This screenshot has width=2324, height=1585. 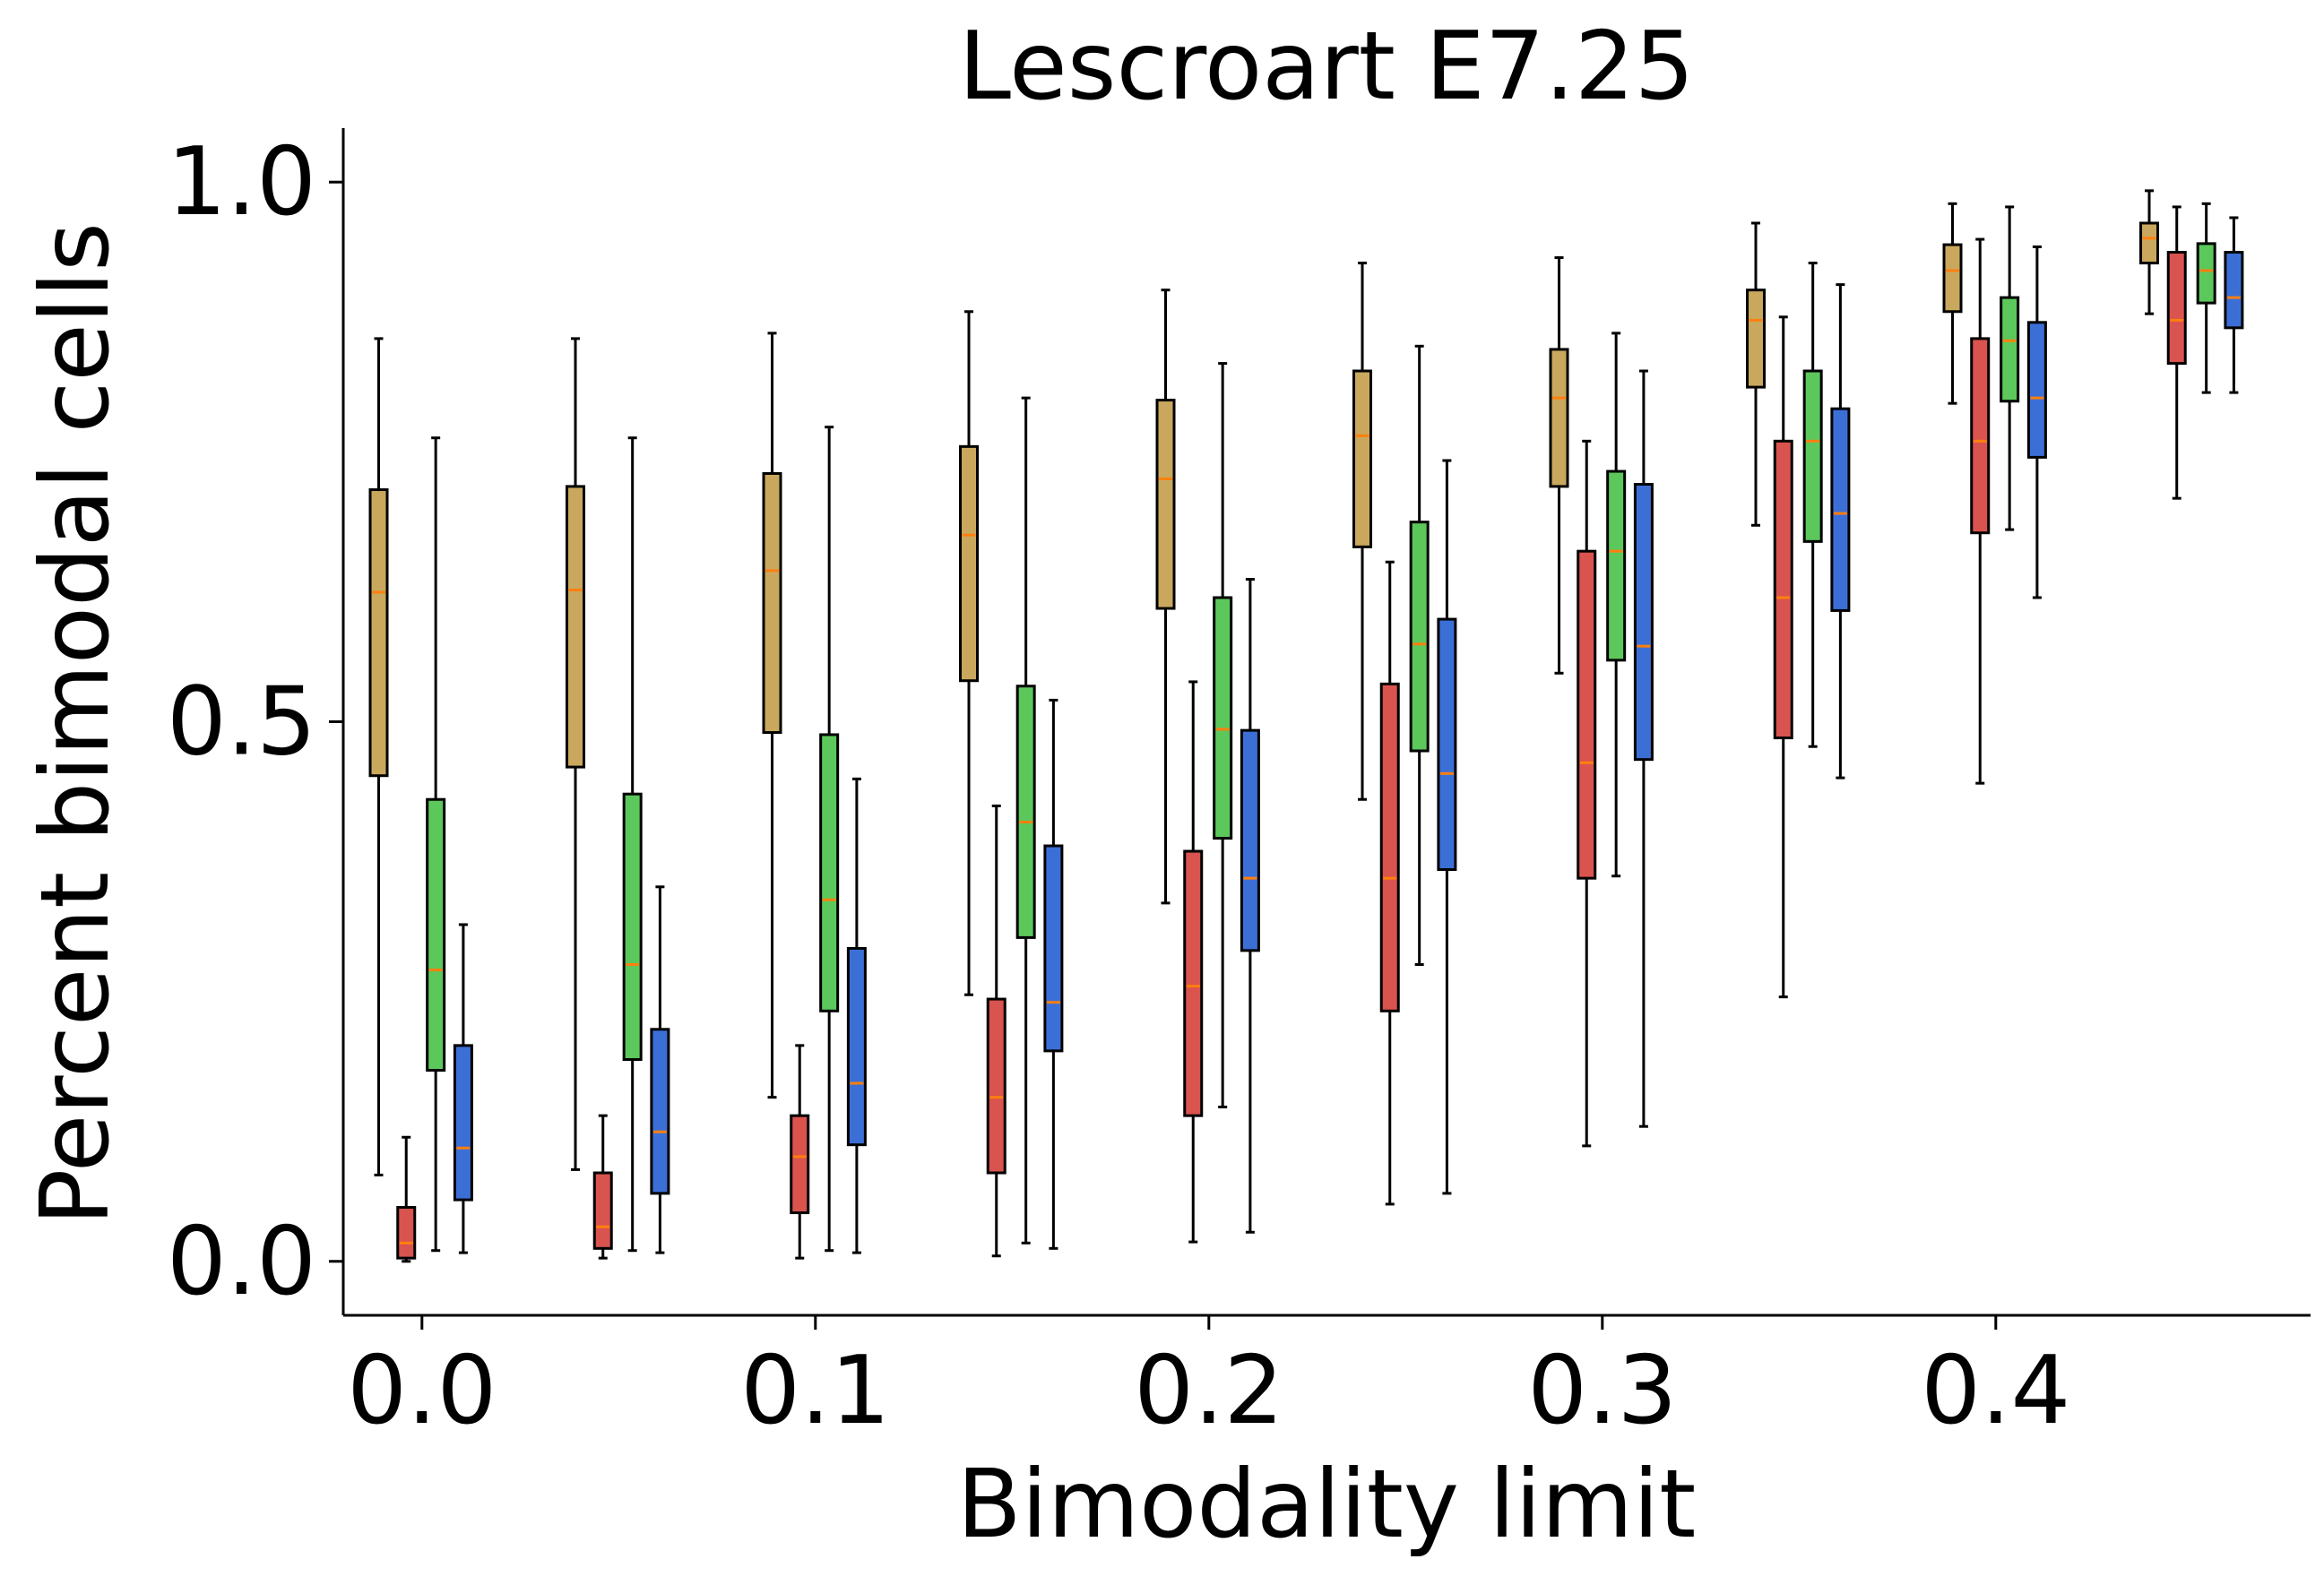 I want to click on y-tick-label: 0.0, so click(x=242, y=1261).